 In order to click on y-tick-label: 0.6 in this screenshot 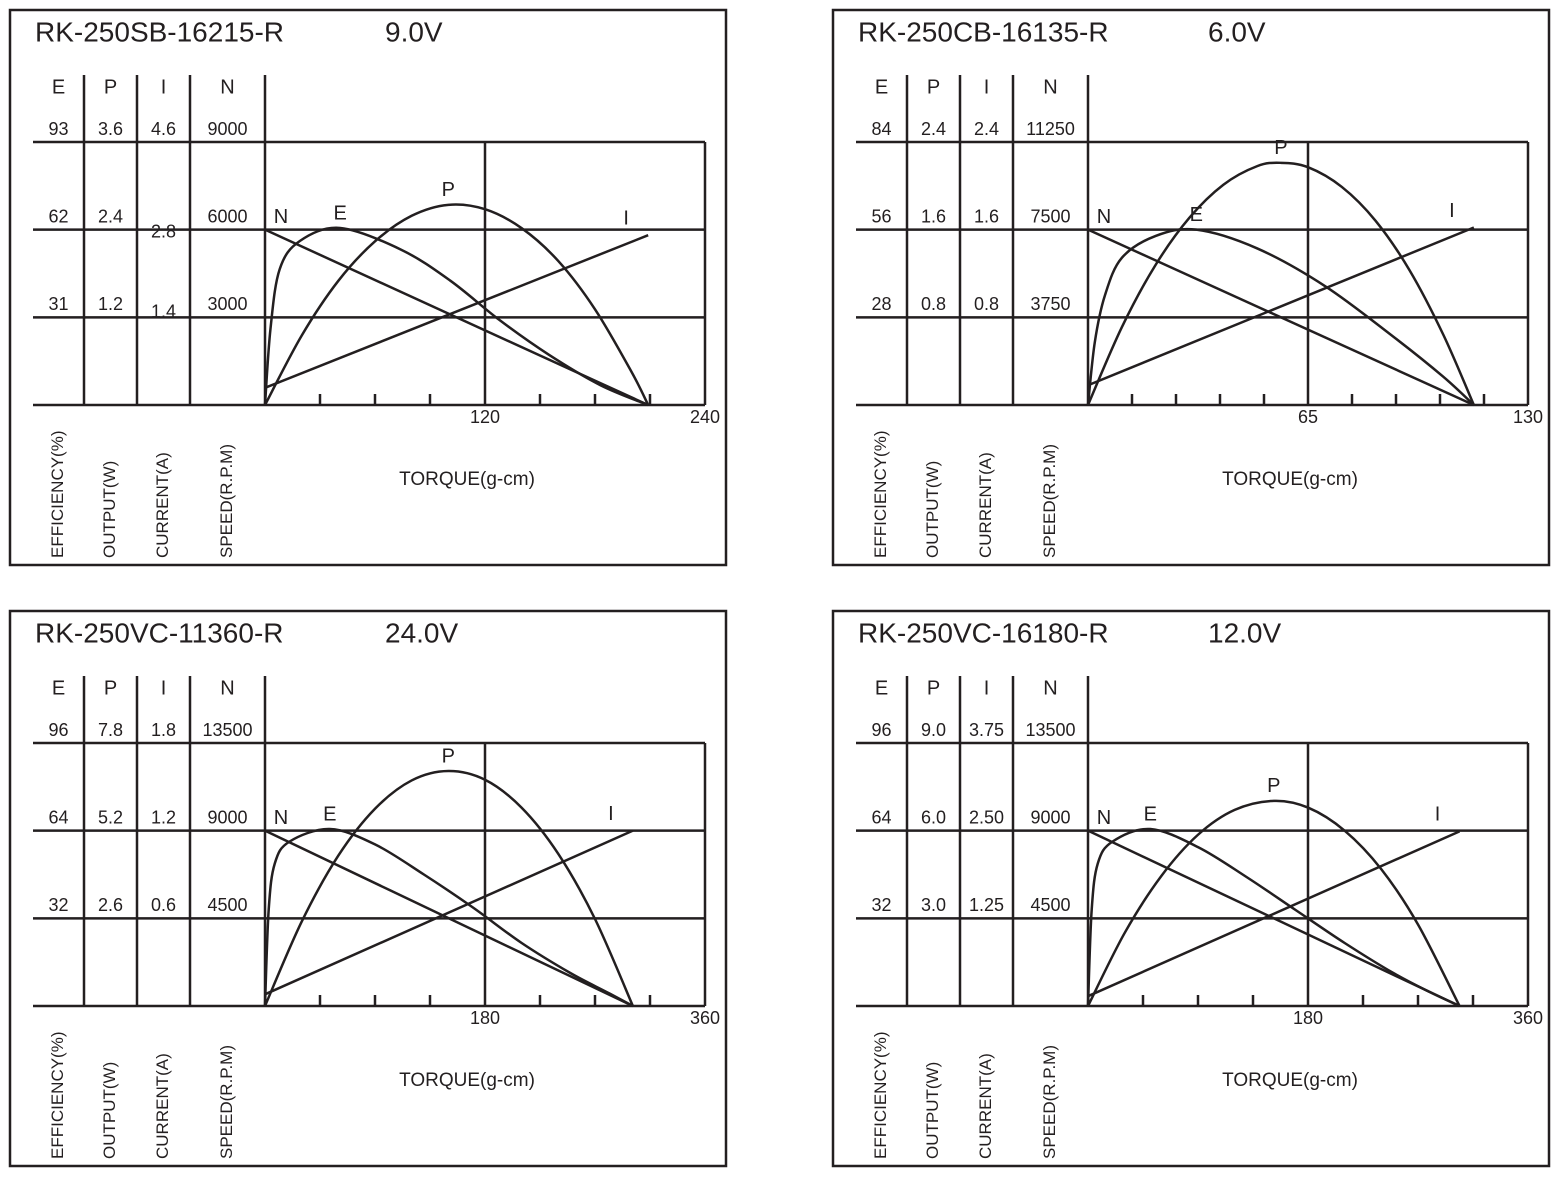, I will do `click(163, 905)`.